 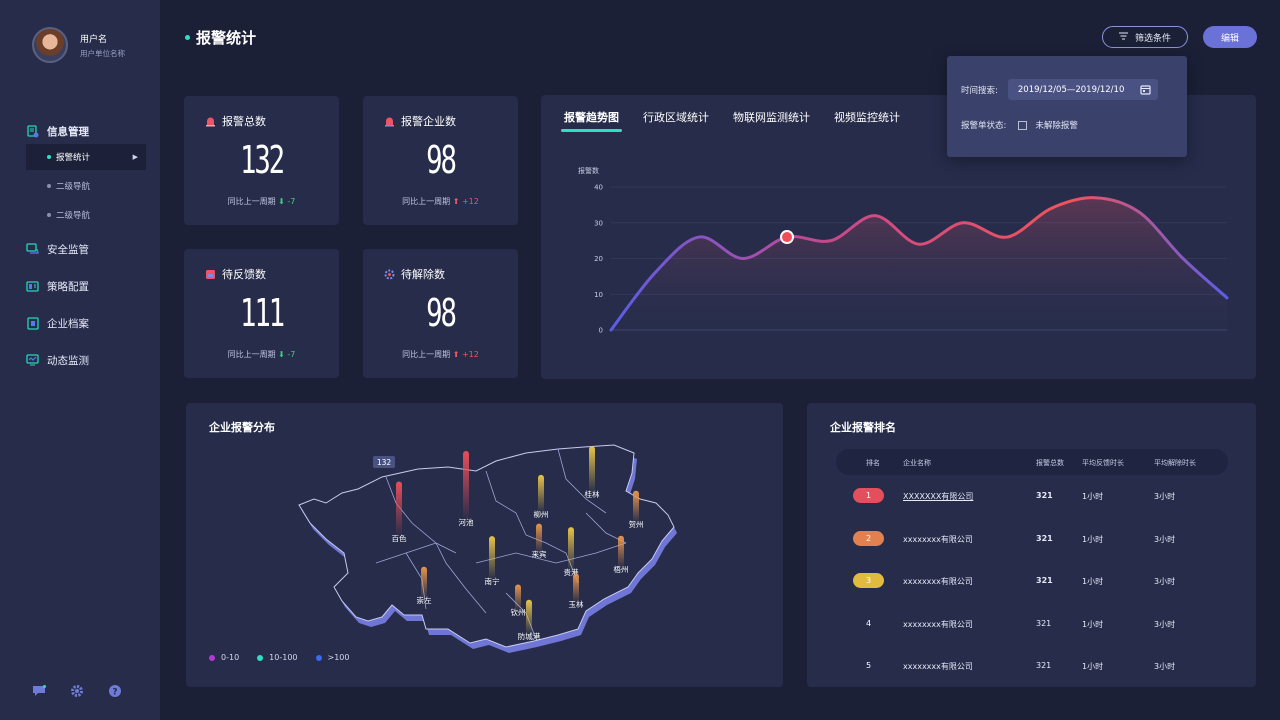 I want to click on sidebar-item-label: 动态监测, so click(x=68, y=360).